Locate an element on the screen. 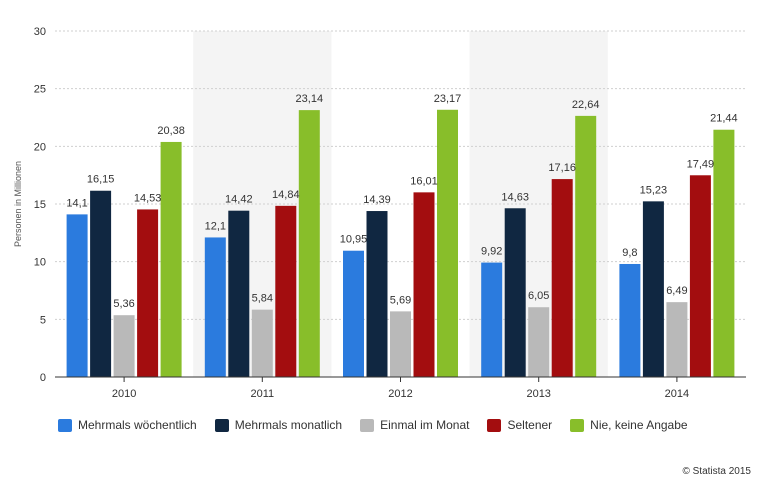  data-label: 23,17 is located at coordinates (448, 99).